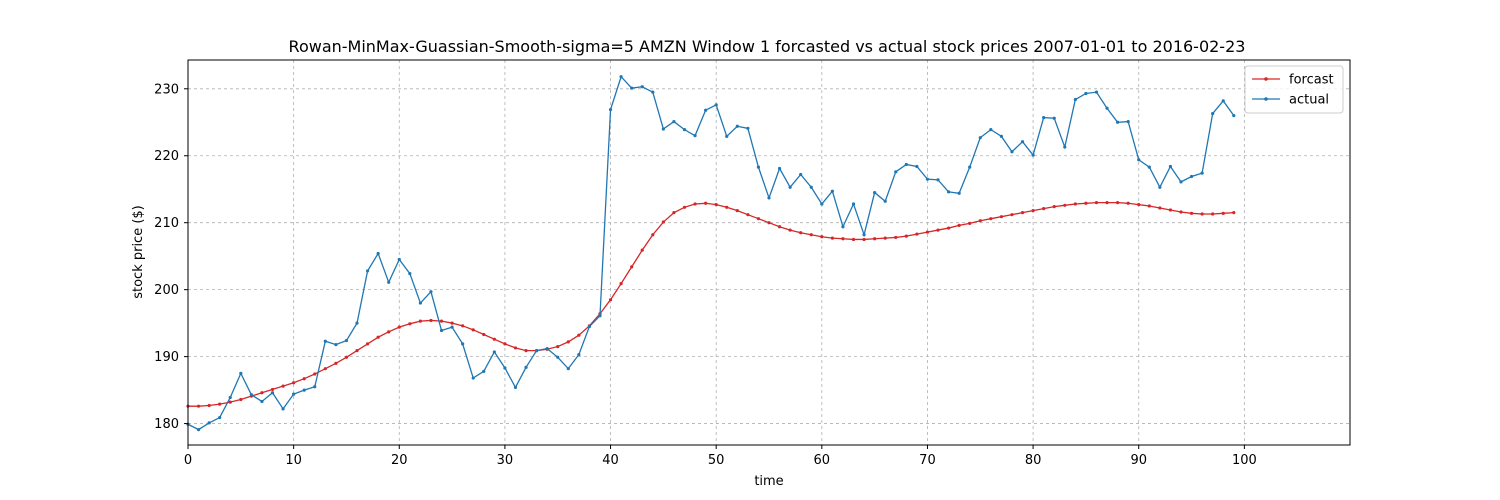 Image resolution: width=1500 pixels, height=500 pixels. Describe the element at coordinates (293, 460) in the screenshot. I see `x-tick-label: 10` at that location.